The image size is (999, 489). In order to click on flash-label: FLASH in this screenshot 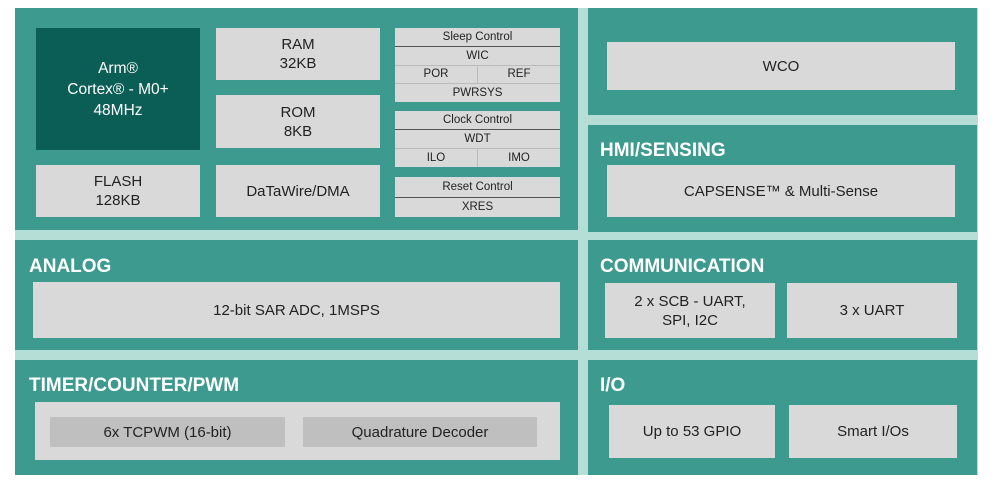, I will do `click(118, 181)`.